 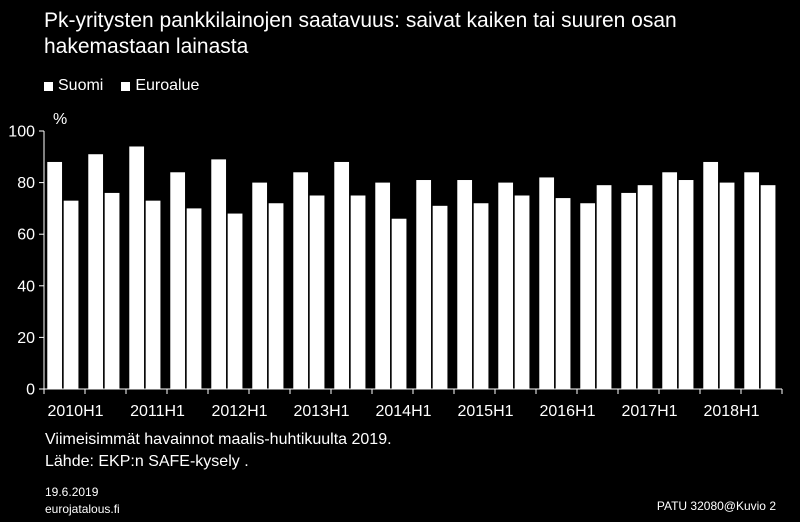 What do you see at coordinates (82, 509) in the screenshot?
I see `website: eurojatalous.fi` at bounding box center [82, 509].